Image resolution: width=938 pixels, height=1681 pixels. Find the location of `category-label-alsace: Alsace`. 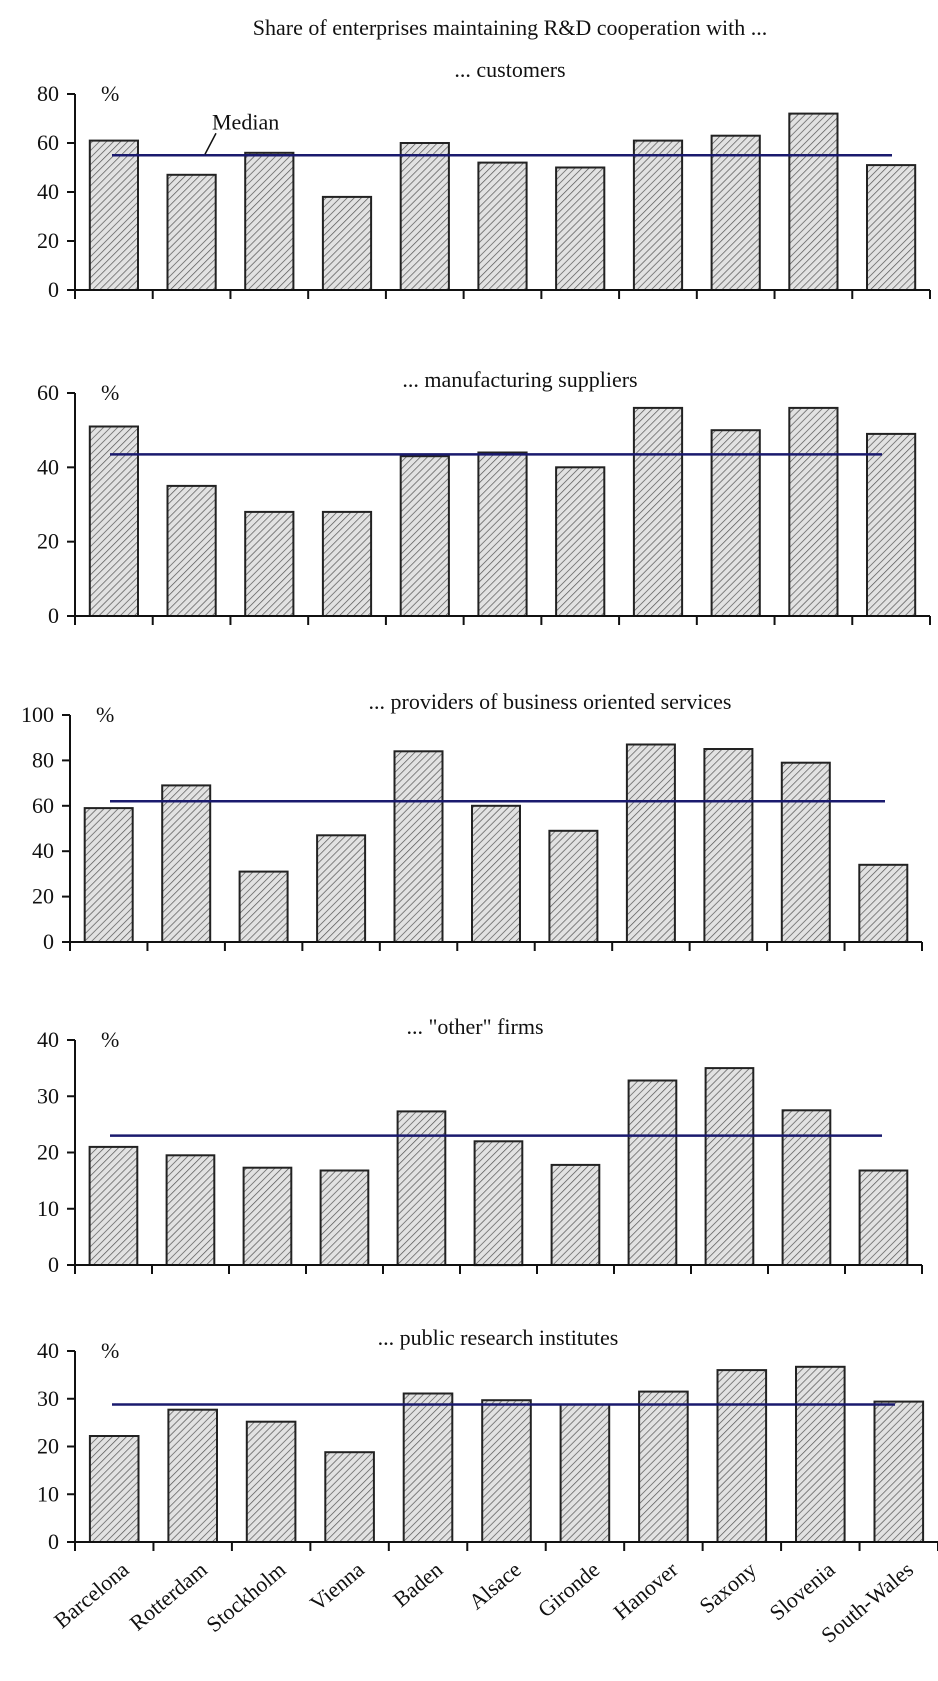

category-label-alsace: Alsace is located at coordinates (495, 1586).